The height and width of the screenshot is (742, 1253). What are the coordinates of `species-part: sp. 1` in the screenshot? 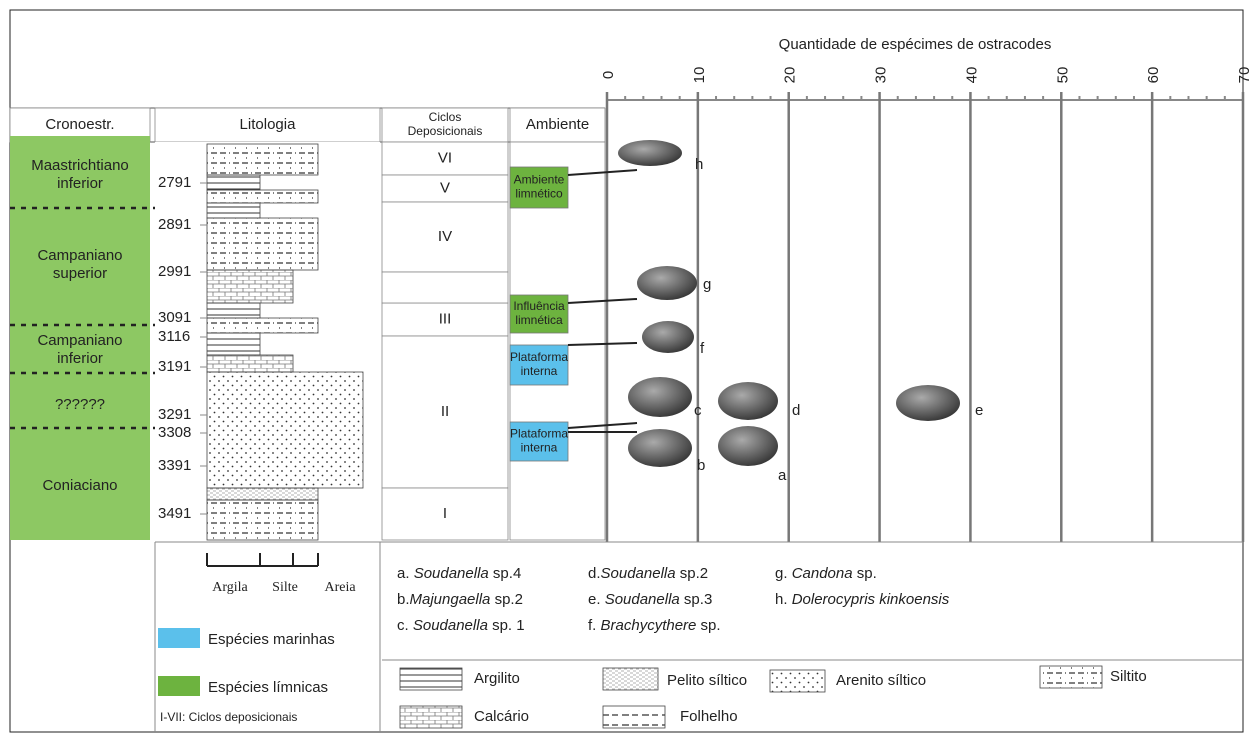 It's located at (506, 625).